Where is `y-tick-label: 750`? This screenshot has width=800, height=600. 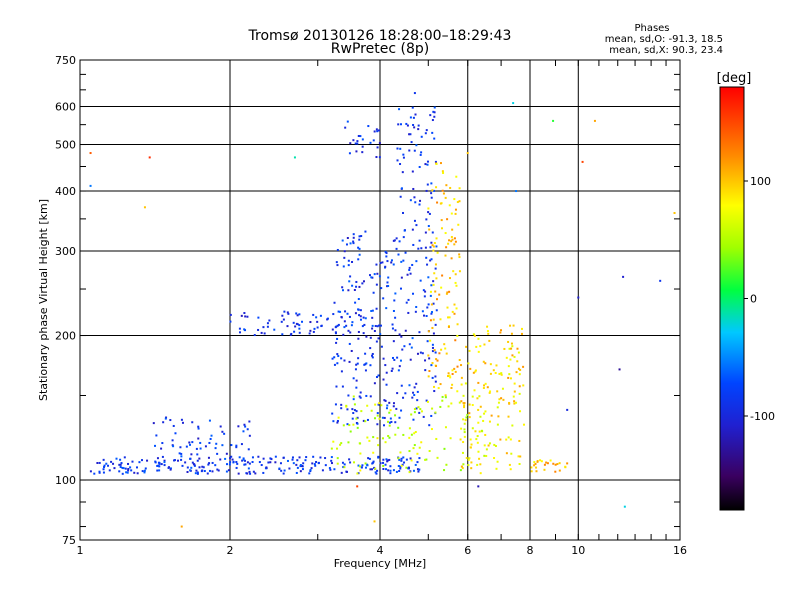
y-tick-label: 750 is located at coordinates (65, 60).